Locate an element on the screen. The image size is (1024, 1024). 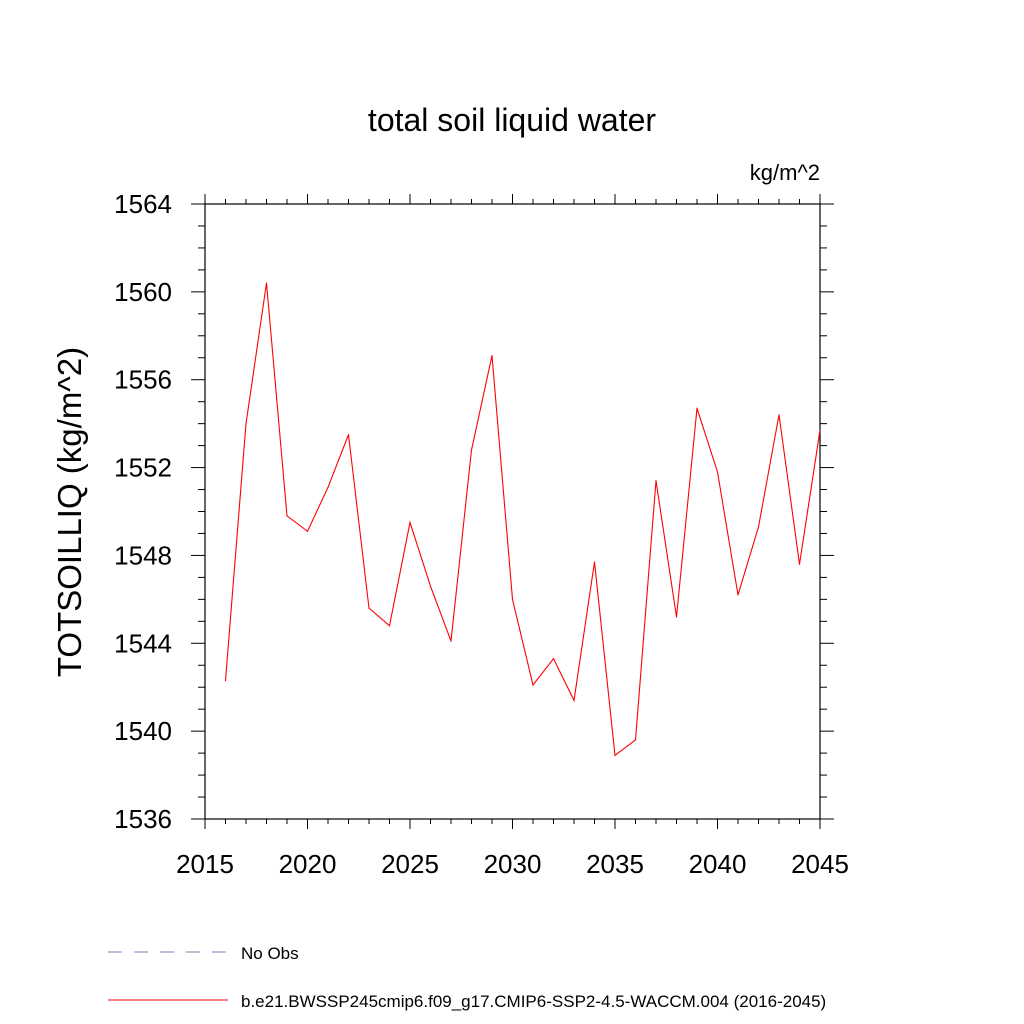
y-tick-label: 1536 is located at coordinates (143, 819).